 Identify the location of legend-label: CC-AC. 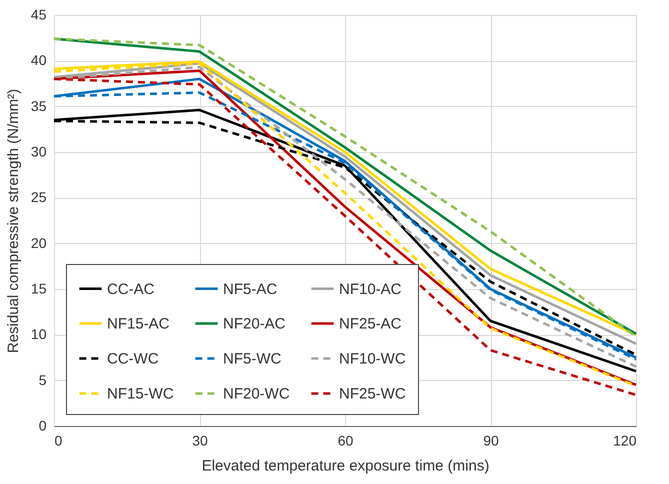
(131, 289).